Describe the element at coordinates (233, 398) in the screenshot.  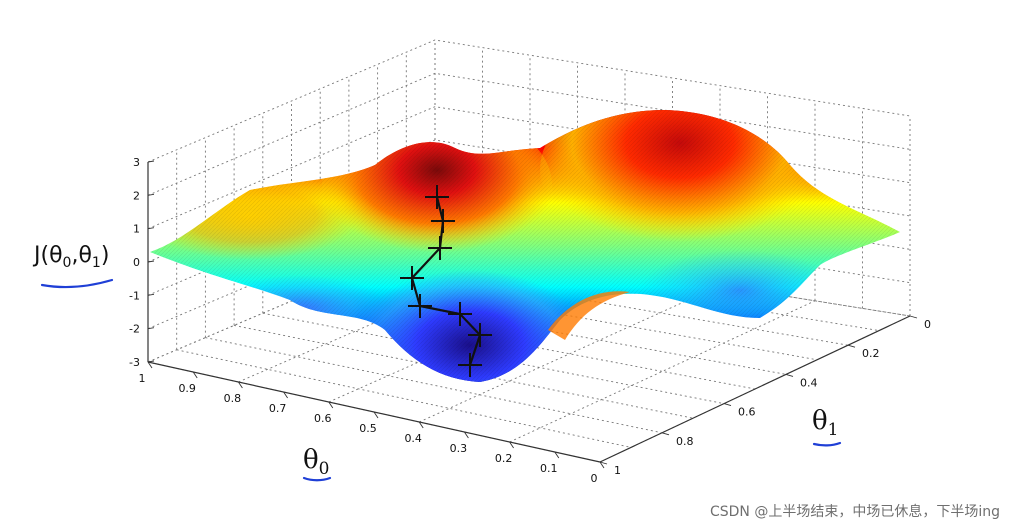
I see `theta0-tick-label: 0.8` at that location.